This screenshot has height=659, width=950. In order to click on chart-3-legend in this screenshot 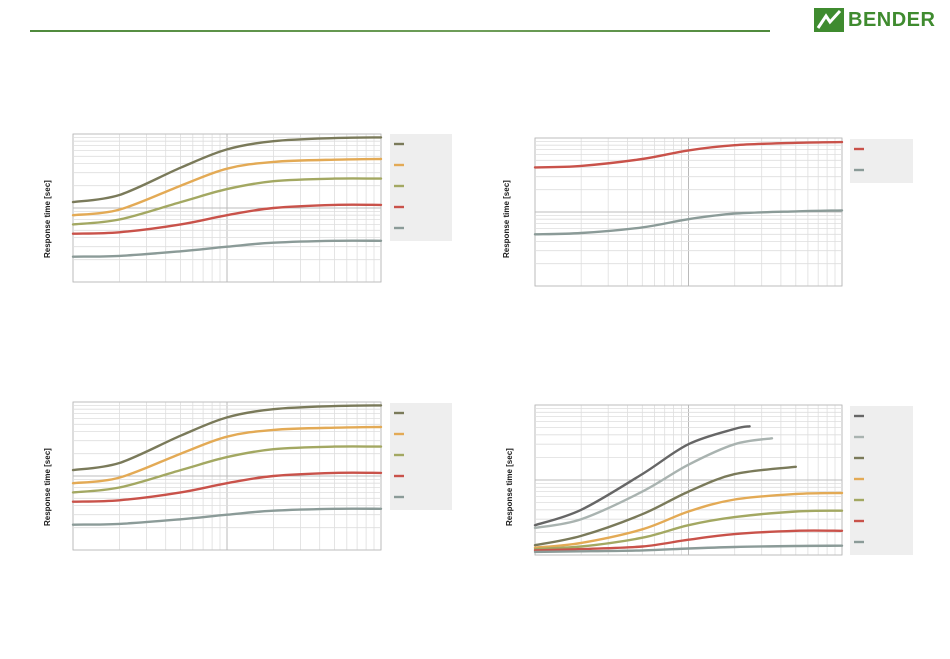, I will do `click(421, 456)`.